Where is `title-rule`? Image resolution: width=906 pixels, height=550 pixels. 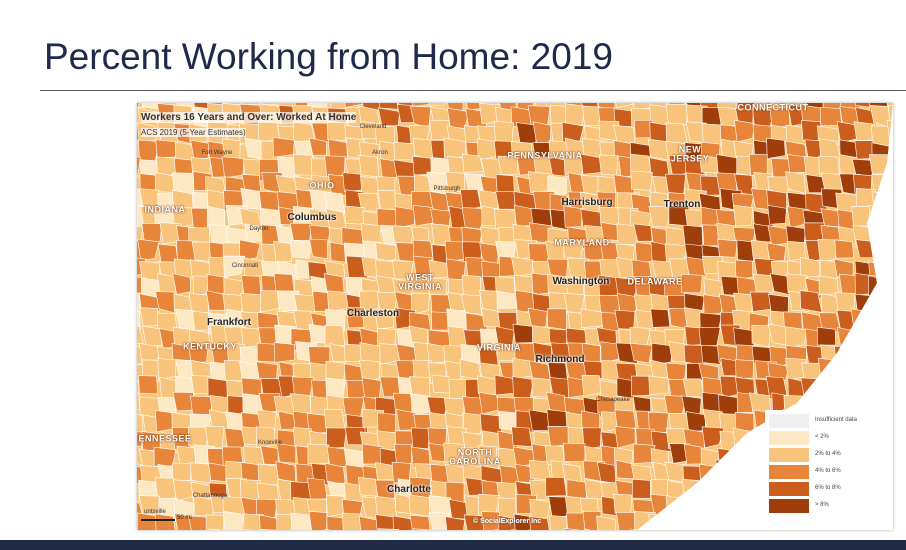
title-rule is located at coordinates (473, 90).